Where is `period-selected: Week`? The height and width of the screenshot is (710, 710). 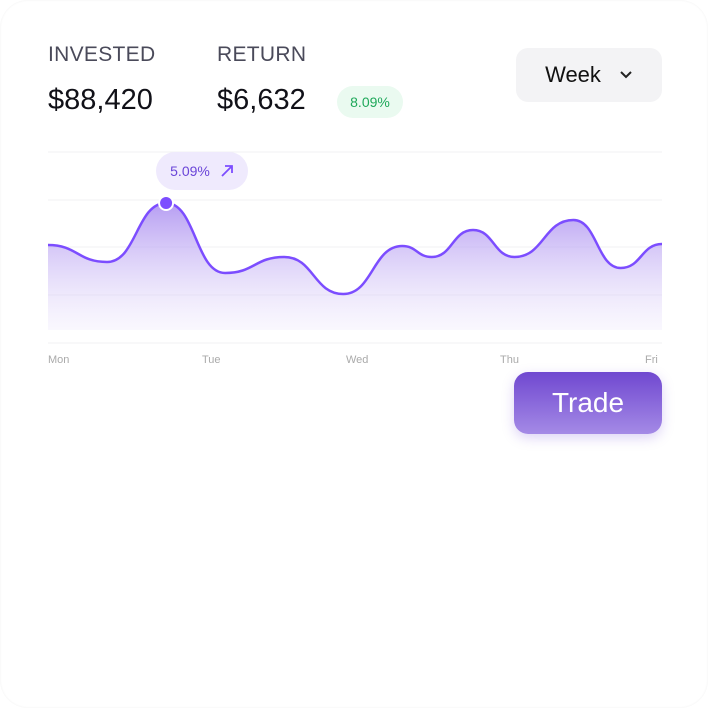 period-selected: Week is located at coordinates (573, 74).